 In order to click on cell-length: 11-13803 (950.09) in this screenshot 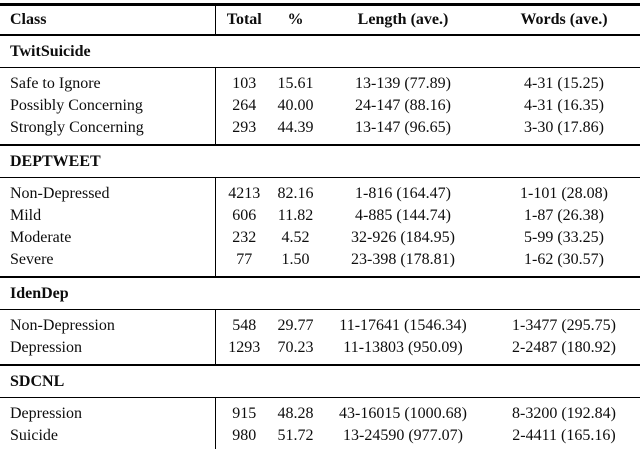, I will do `click(403, 347)`.